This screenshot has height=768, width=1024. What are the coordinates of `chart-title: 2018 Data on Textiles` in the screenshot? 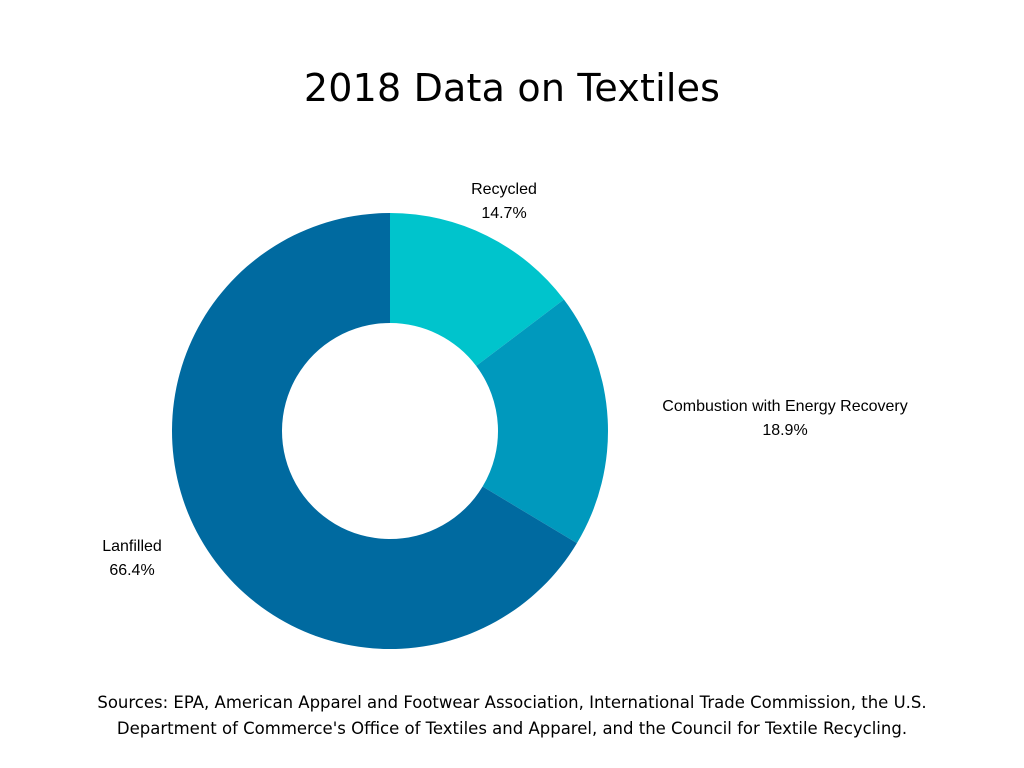 It's located at (512, 88).